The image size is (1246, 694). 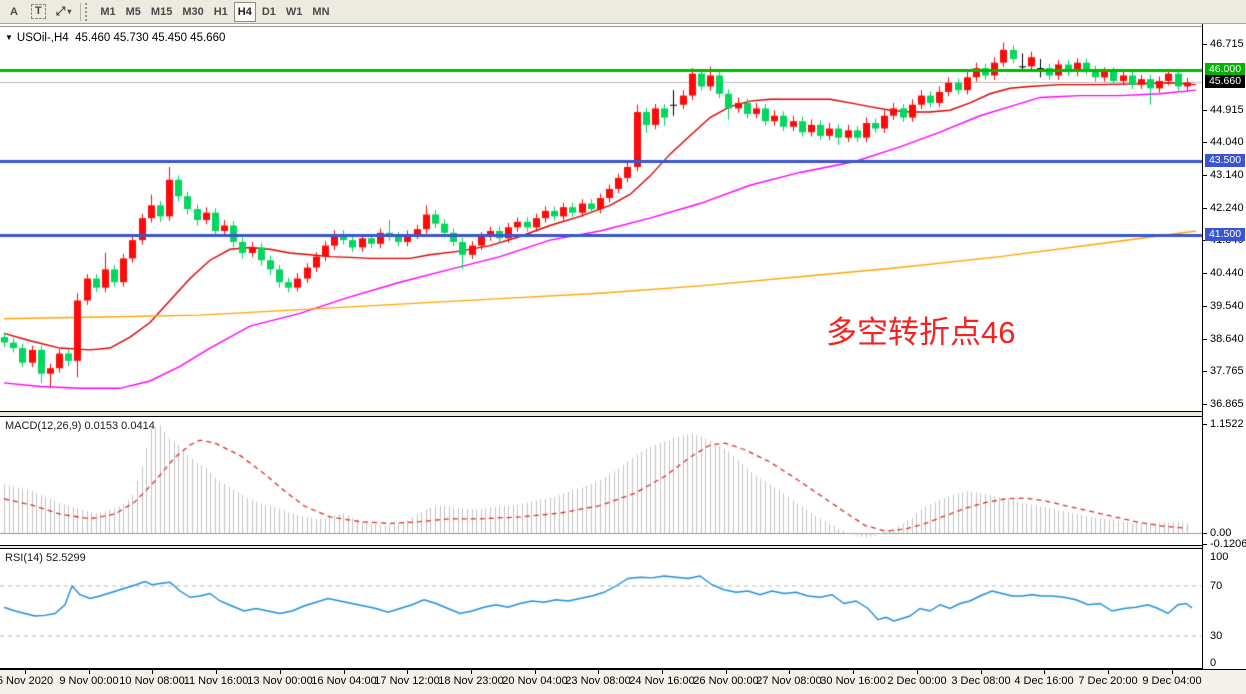 I want to click on price-tick-label: 43.140, so click(x=1227, y=175).